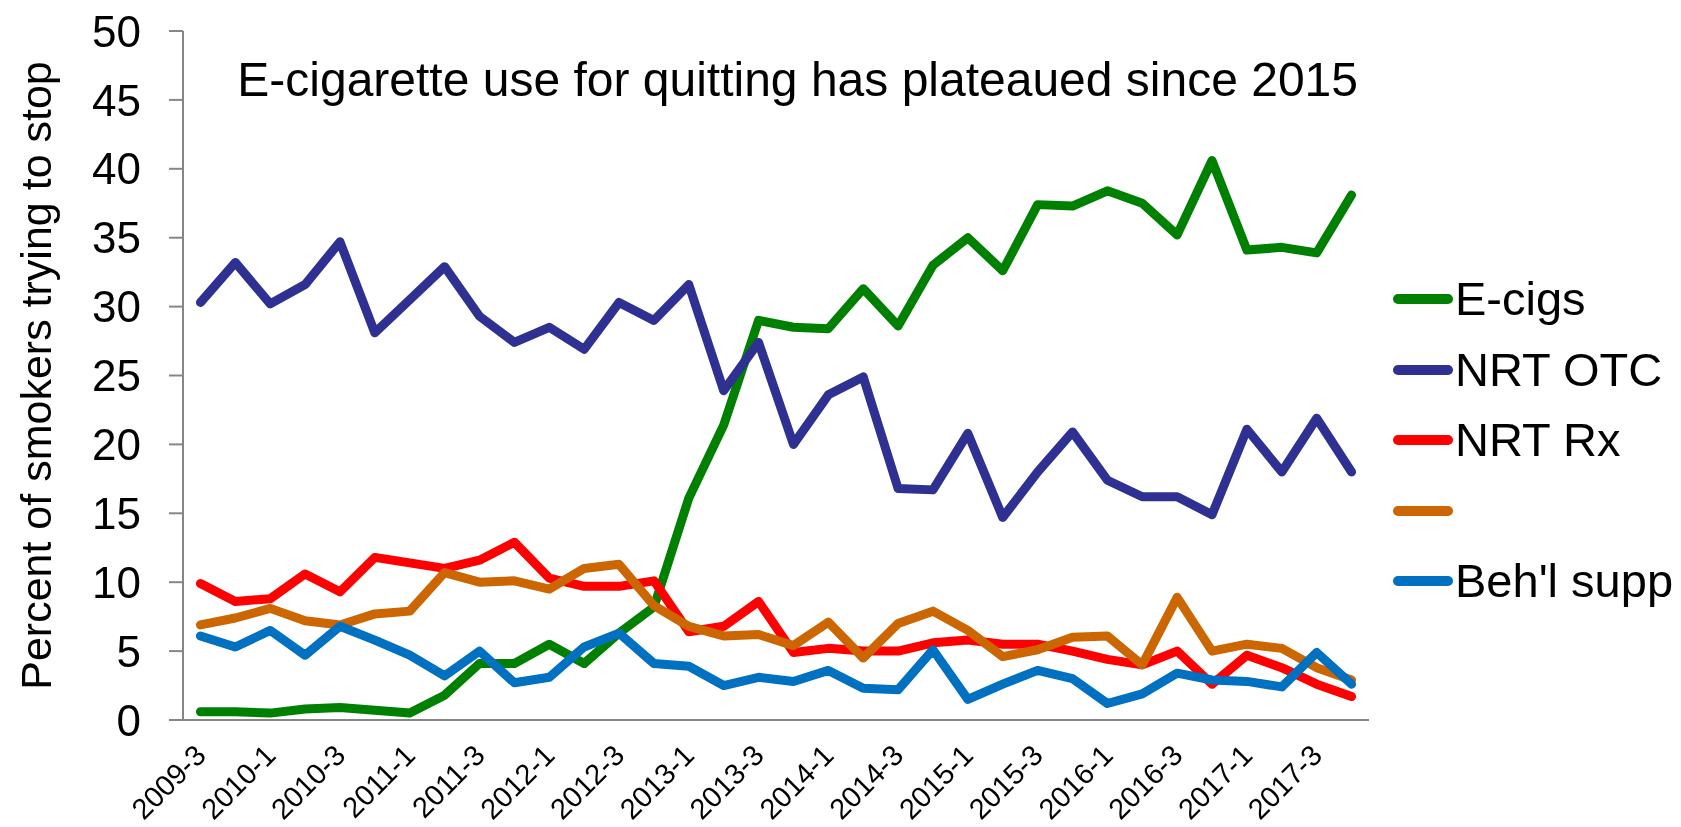  I want to click on legend-label: NRT Rx, so click(1538, 440).